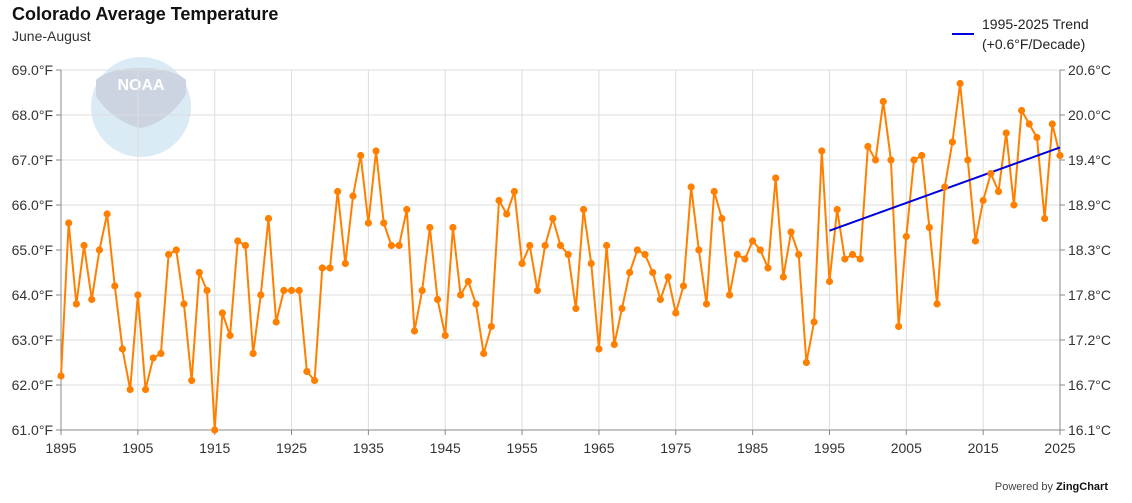 The image size is (1132, 503). Describe the element at coordinates (1059, 448) in the screenshot. I see `x-tick-label: 2025` at that location.